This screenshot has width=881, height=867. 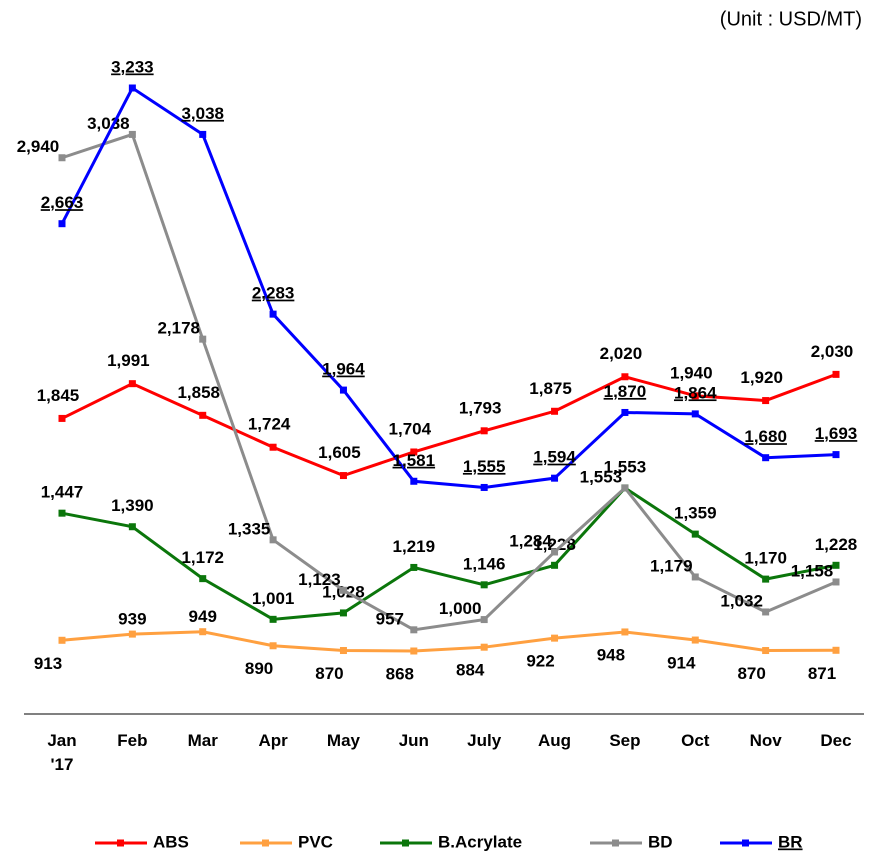 I want to click on x-tick-label: Nov, so click(x=766, y=740).